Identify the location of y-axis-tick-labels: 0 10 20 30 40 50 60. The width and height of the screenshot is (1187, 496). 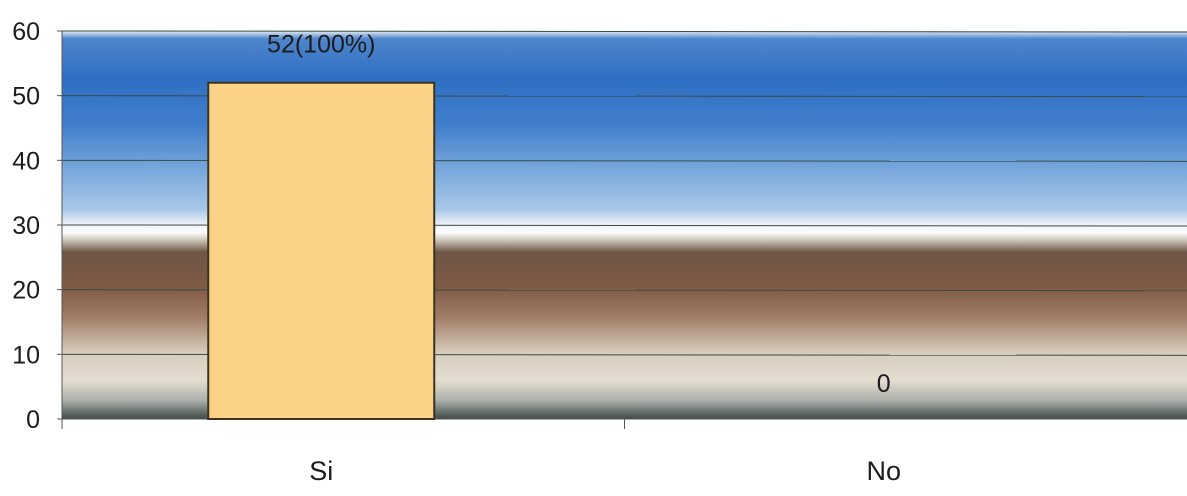
(37, 226).